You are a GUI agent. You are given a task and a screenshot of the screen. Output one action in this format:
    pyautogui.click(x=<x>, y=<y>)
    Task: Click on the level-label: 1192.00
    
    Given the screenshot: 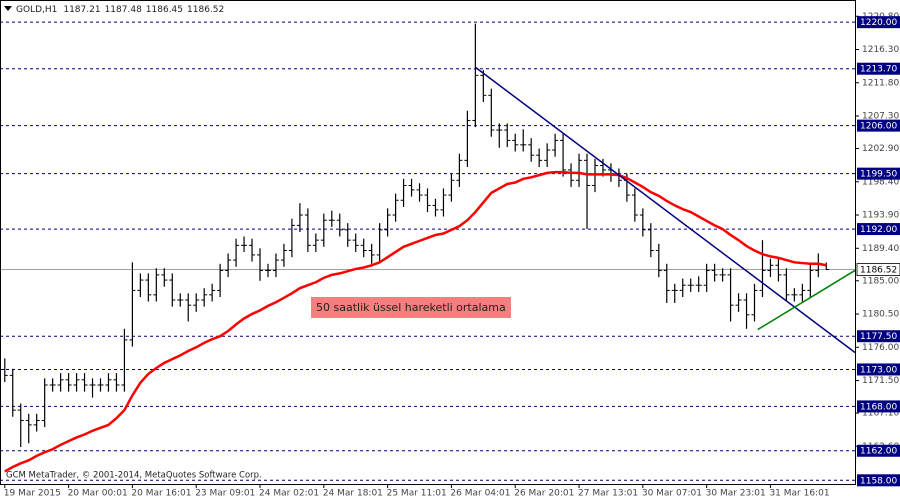 What is the action you would take?
    pyautogui.click(x=878, y=230)
    